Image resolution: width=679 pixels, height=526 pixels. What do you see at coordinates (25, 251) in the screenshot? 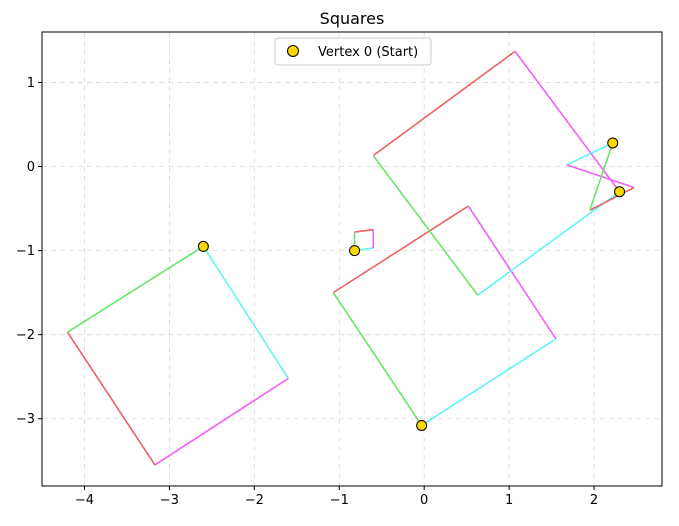
I see `y-tick-label: −1` at bounding box center [25, 251].